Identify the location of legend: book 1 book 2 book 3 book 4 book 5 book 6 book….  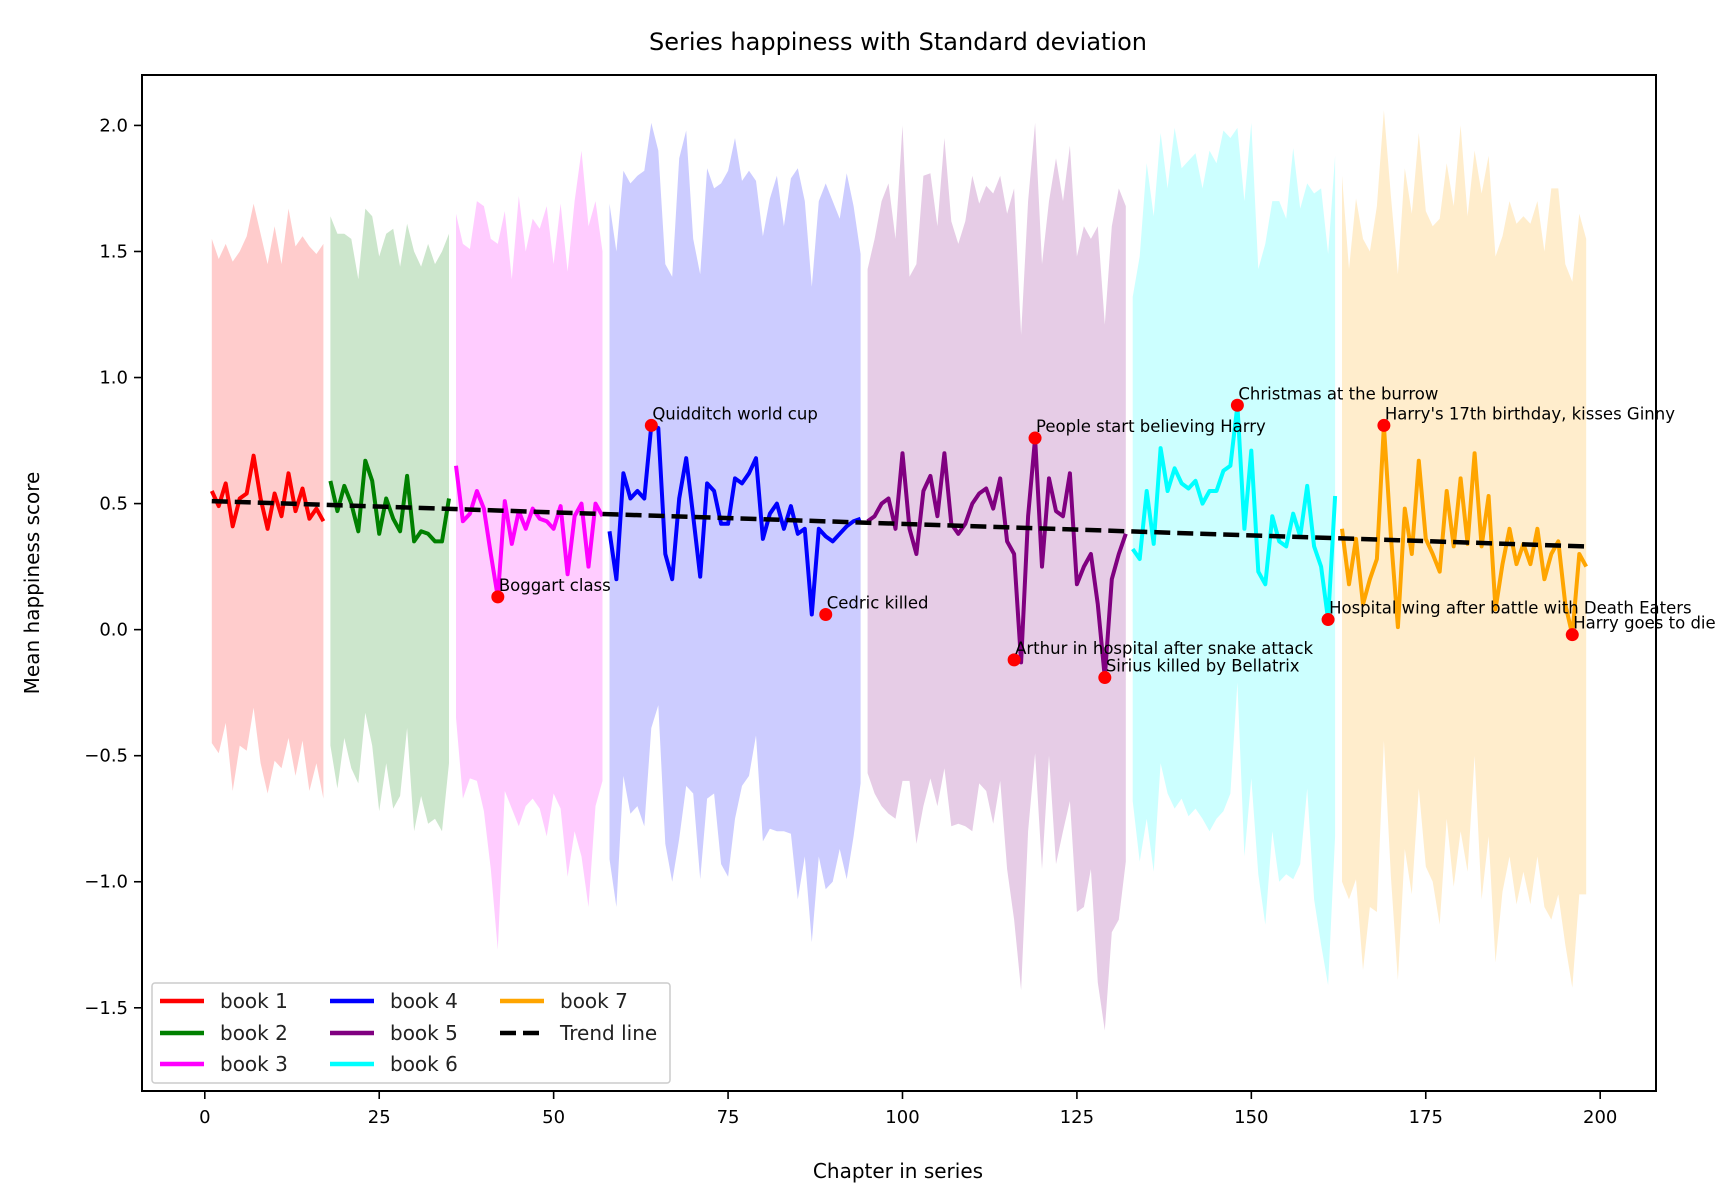
(411, 1033).